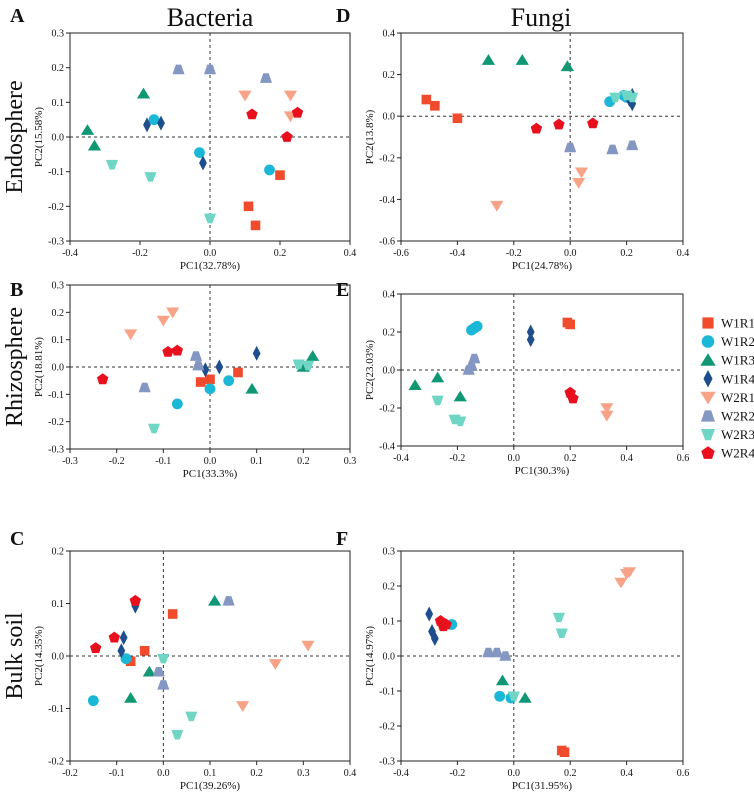  I want to click on x-tick-label: 0.6, so click(683, 773).